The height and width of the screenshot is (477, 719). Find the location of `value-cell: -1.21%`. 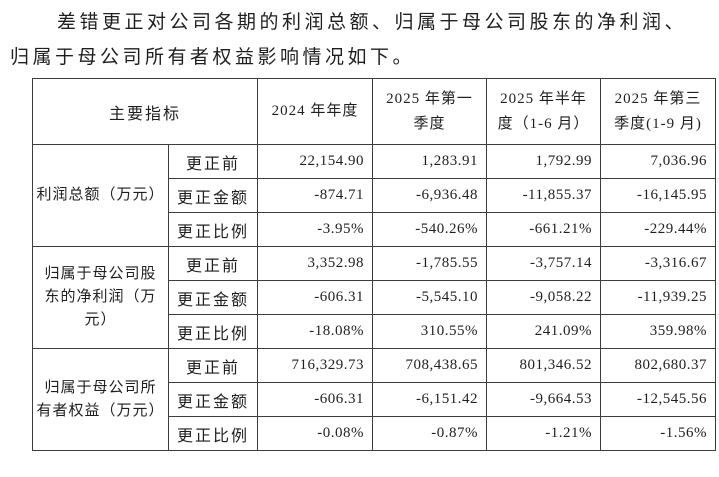

value-cell: -1.21% is located at coordinates (544, 433).